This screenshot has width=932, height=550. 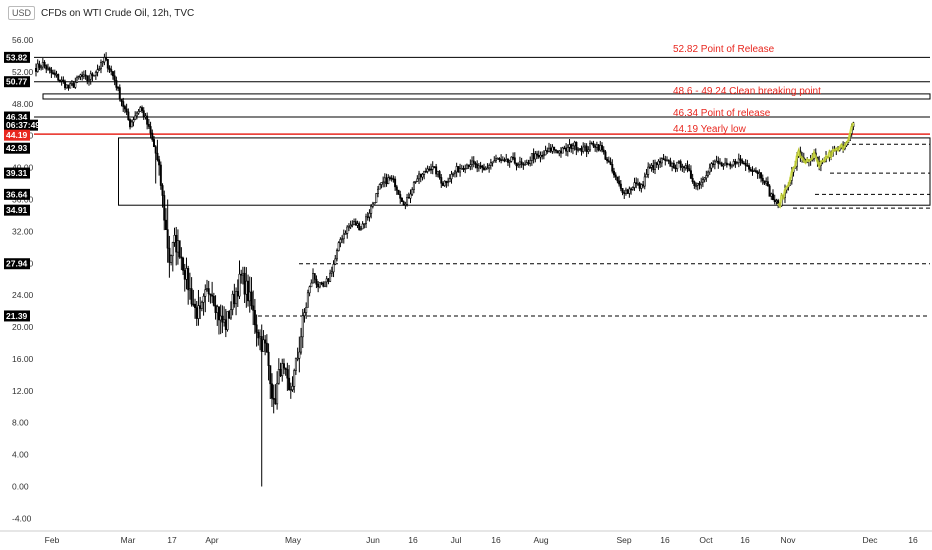 What do you see at coordinates (20, 487) in the screenshot?
I see `y-tick-label: 0.00` at bounding box center [20, 487].